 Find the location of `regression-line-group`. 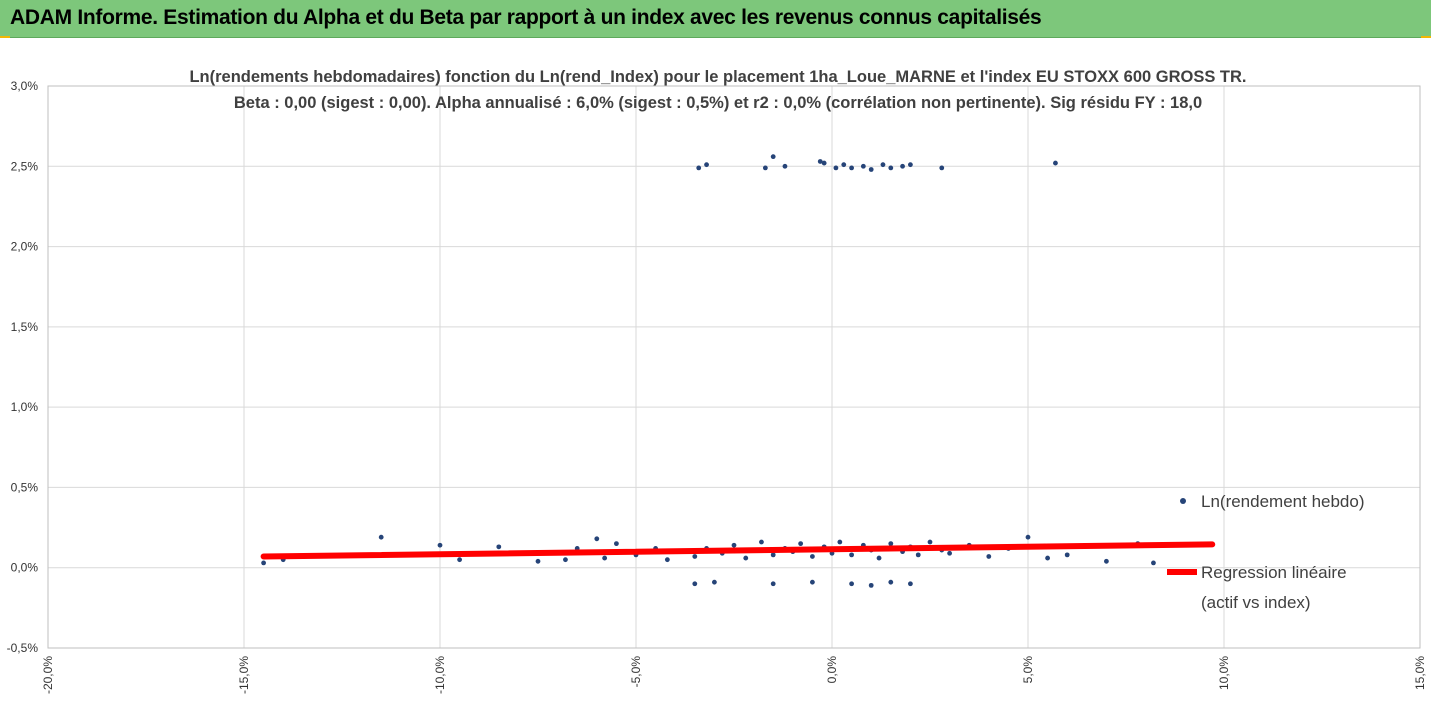

regression-line-group is located at coordinates (738, 550).